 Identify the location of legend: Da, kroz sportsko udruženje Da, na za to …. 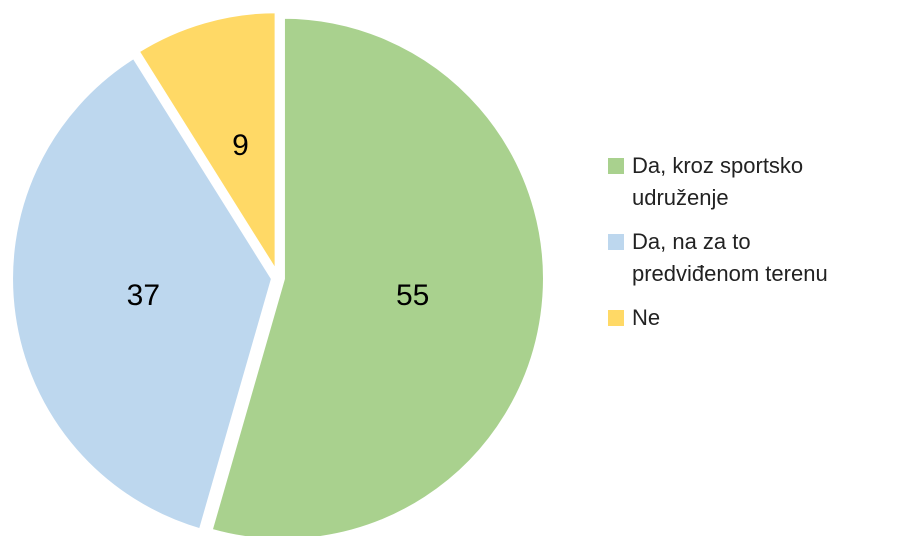
(753, 248).